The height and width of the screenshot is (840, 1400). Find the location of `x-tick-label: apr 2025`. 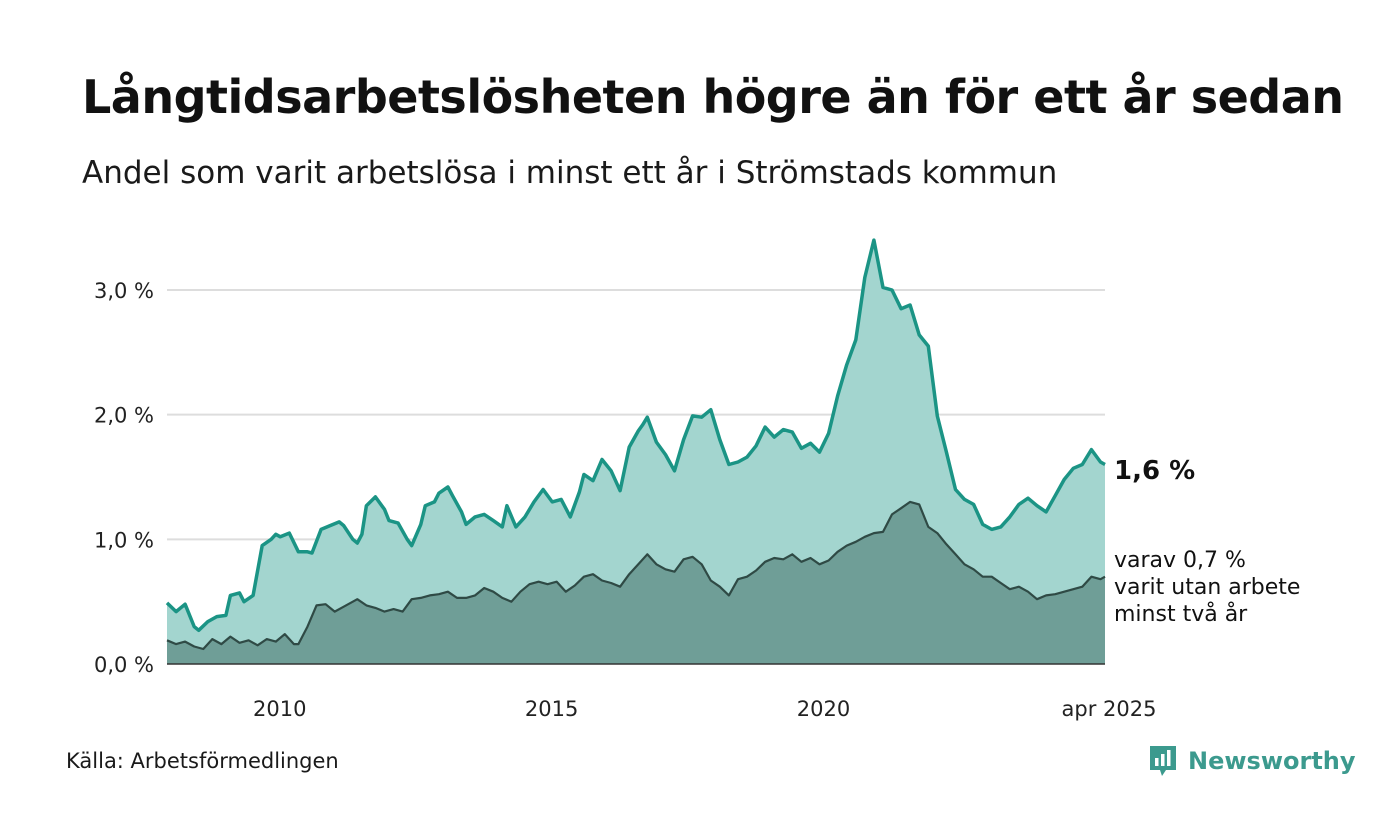

x-tick-label: apr 2025 is located at coordinates (1109, 709).